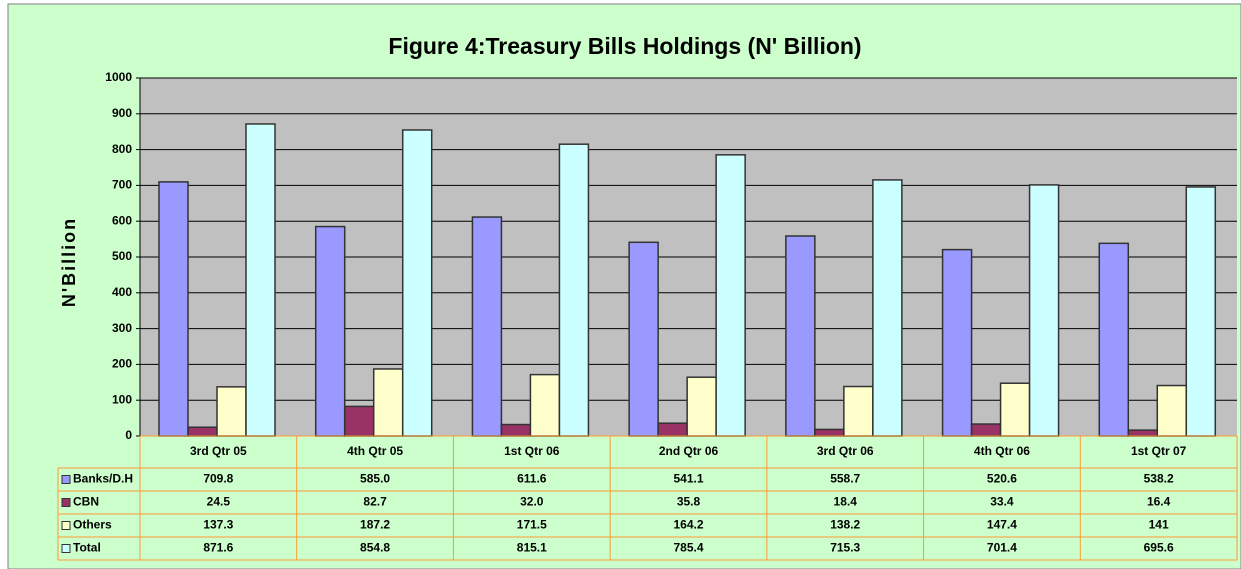 The image size is (1241, 569). Describe the element at coordinates (688, 479) in the screenshot. I see `data-label: 541.1` at that location.